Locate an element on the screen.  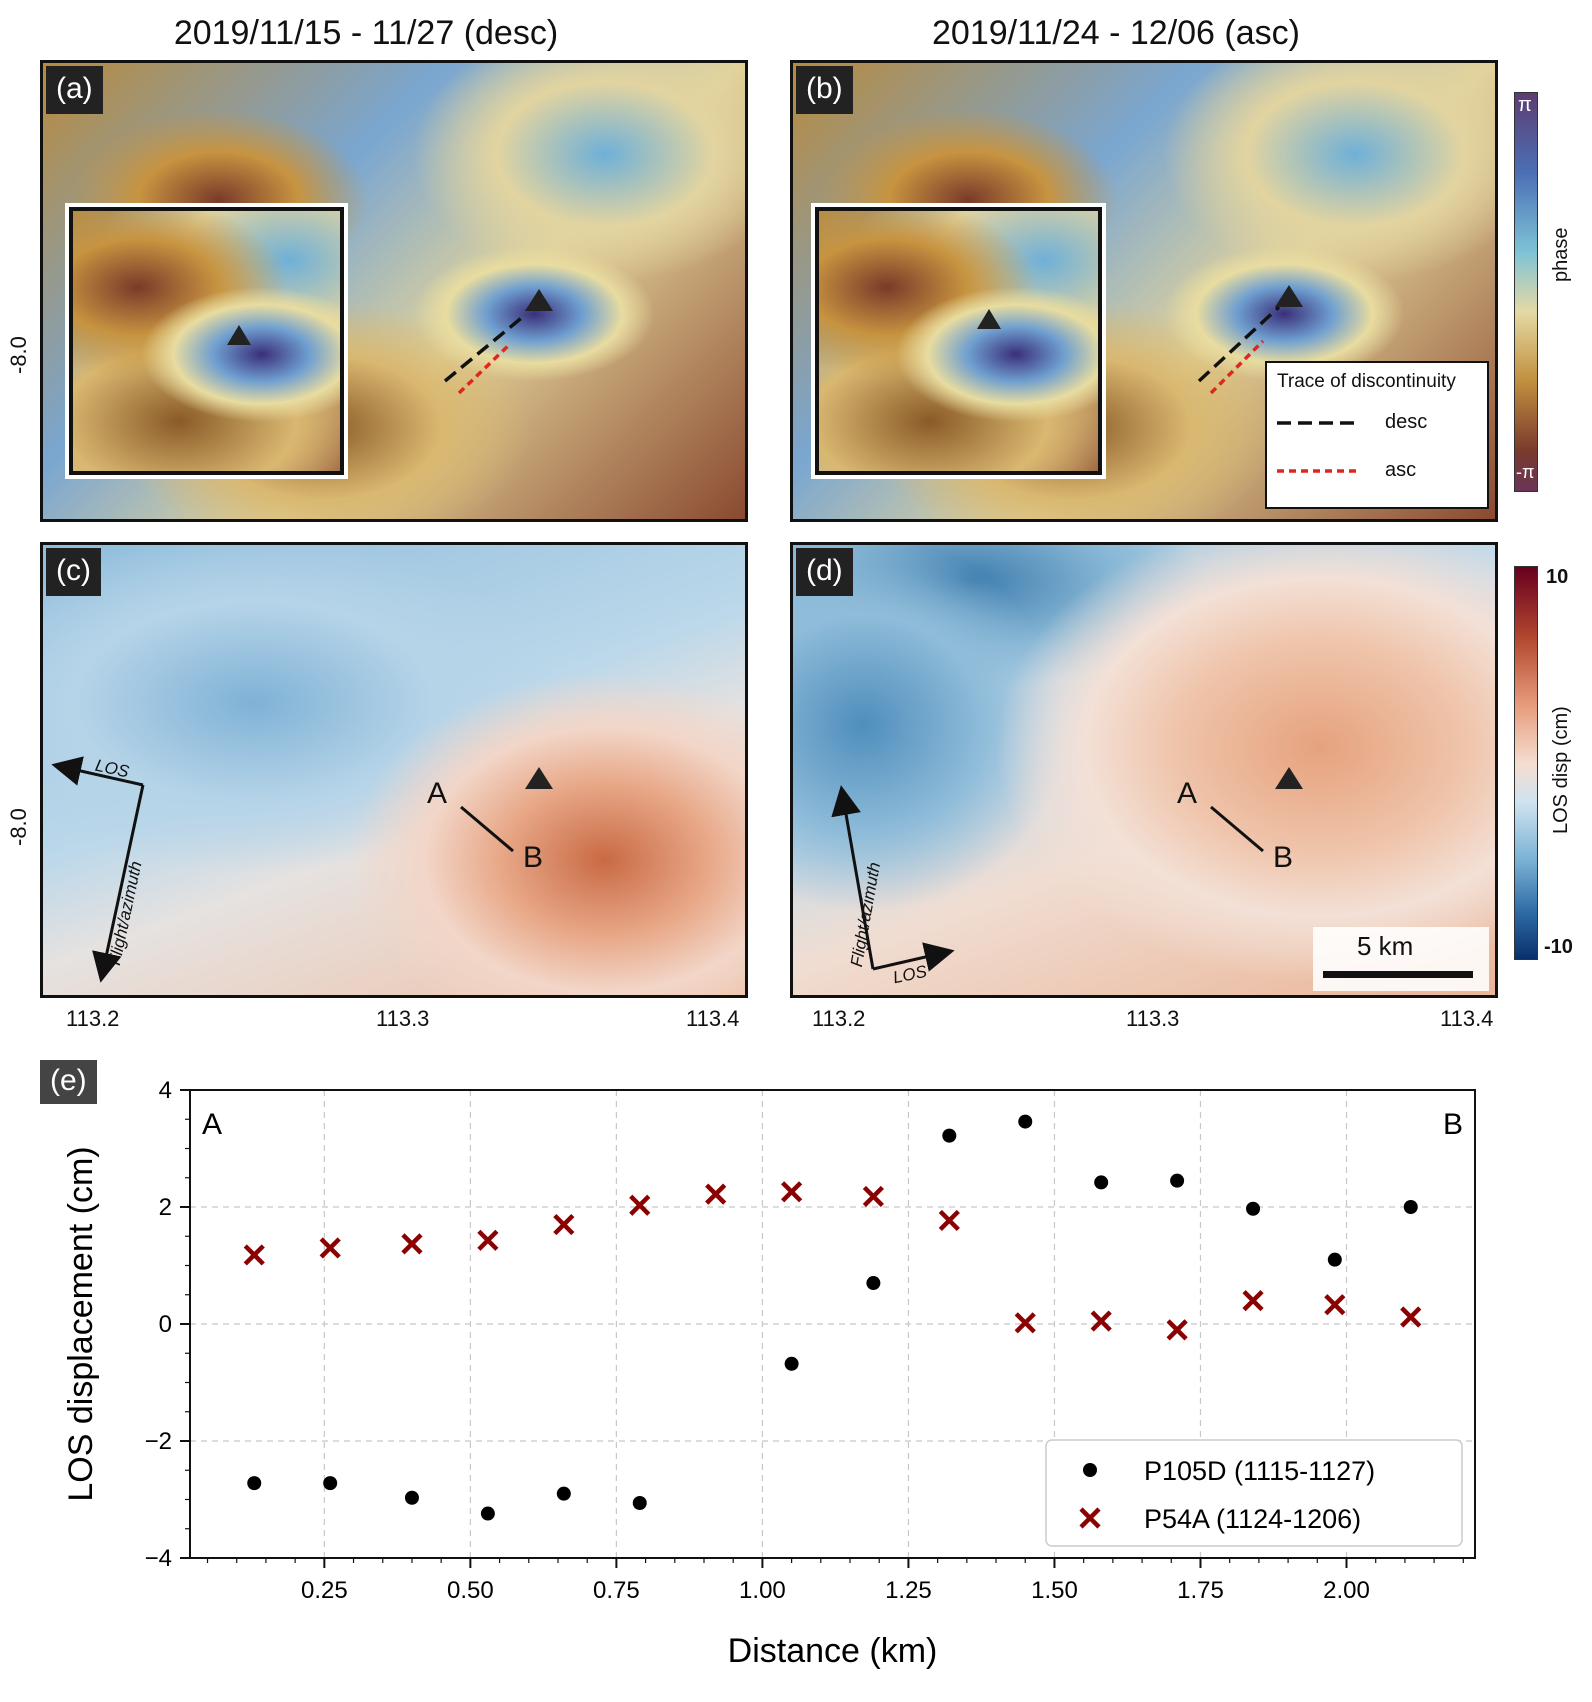
lon-tick-c-1: 113.2 is located at coordinates (93, 1018).